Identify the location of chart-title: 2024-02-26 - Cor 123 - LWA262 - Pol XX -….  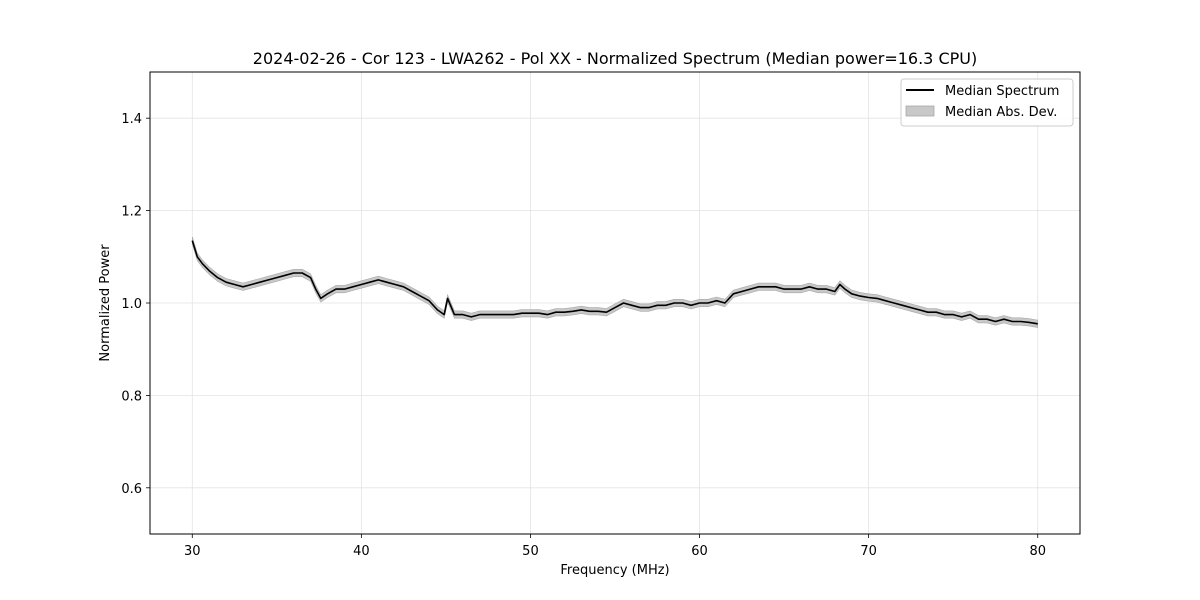
(615, 58).